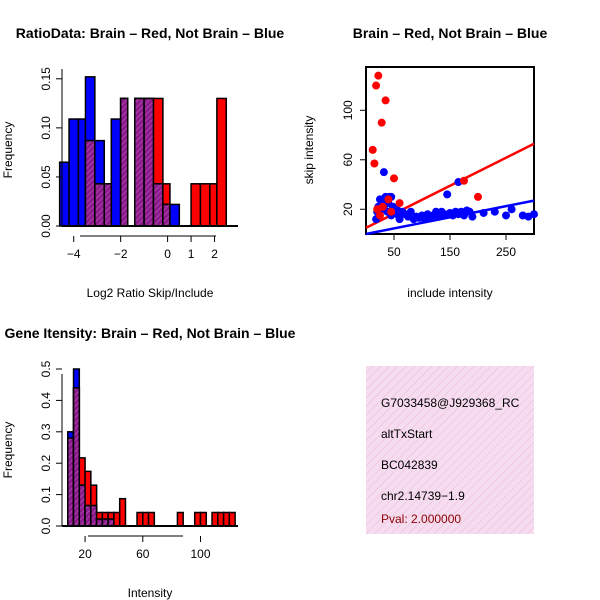 The width and height of the screenshot is (600, 600). What do you see at coordinates (46, 226) in the screenshot?
I see `ratio-y-tick-label: 0.00` at bounding box center [46, 226].